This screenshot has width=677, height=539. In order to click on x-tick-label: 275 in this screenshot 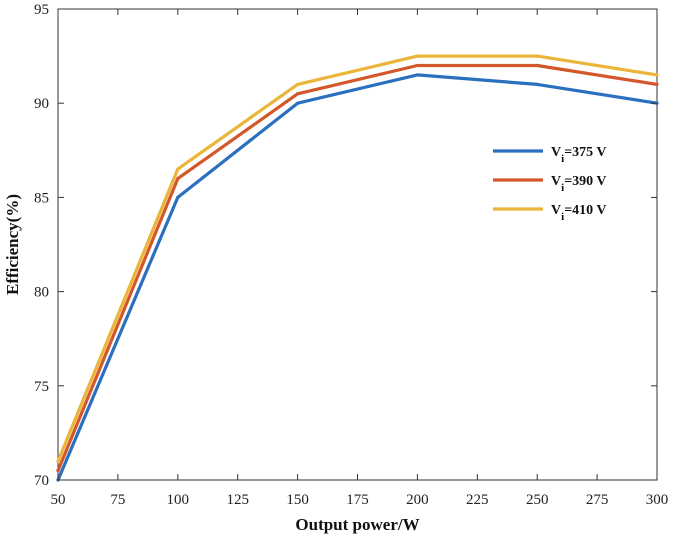, I will do `click(597, 500)`.